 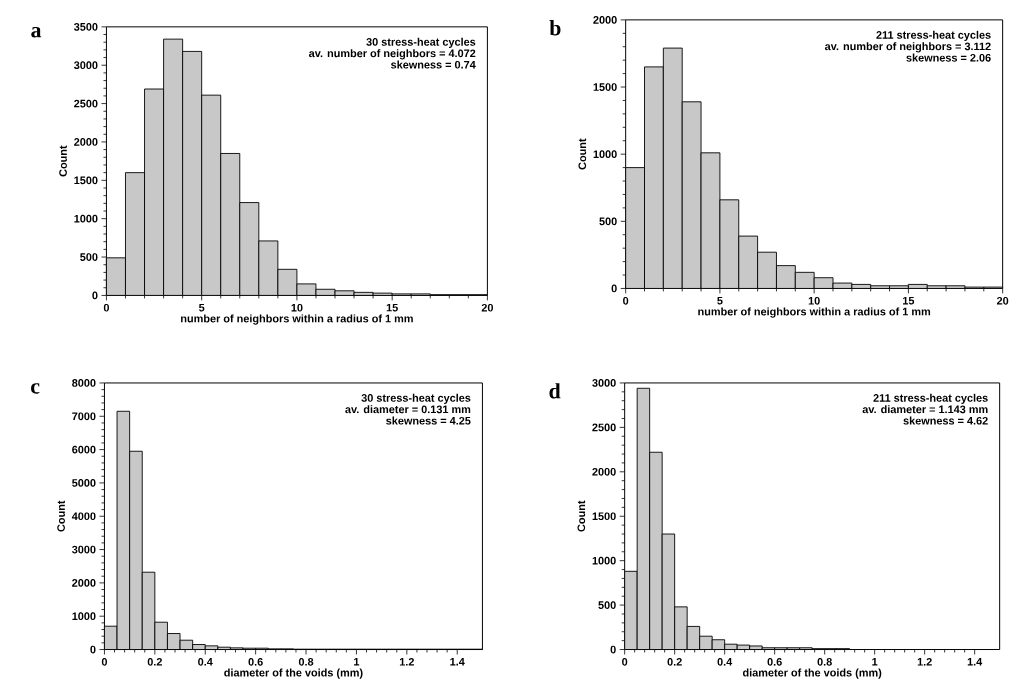 I want to click on annotation: skewness = 4.25, so click(x=428, y=420).